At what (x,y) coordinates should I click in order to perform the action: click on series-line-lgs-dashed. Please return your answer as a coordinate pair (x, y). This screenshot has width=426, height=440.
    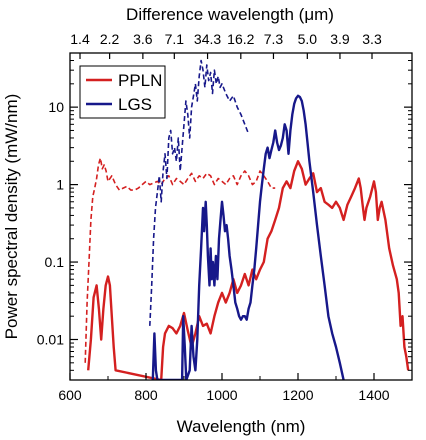
    Looking at the image, I should click on (199, 192).